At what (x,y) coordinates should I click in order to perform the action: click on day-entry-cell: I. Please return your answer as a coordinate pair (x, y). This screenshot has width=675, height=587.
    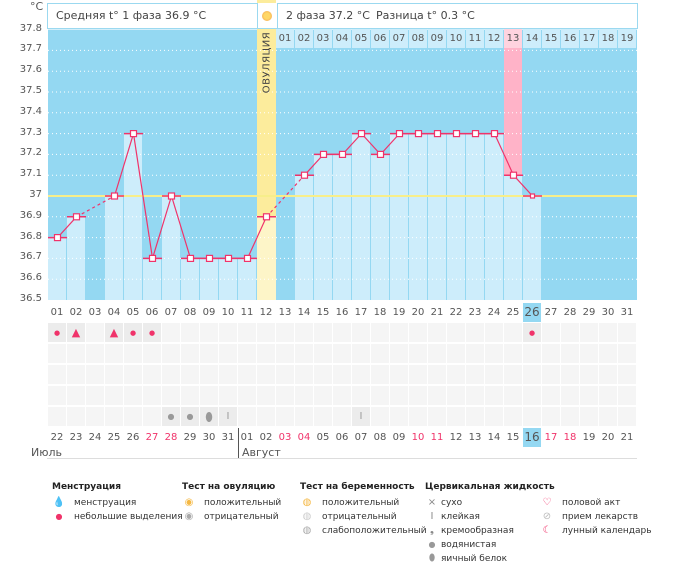
    Looking at the image, I should click on (361, 416).